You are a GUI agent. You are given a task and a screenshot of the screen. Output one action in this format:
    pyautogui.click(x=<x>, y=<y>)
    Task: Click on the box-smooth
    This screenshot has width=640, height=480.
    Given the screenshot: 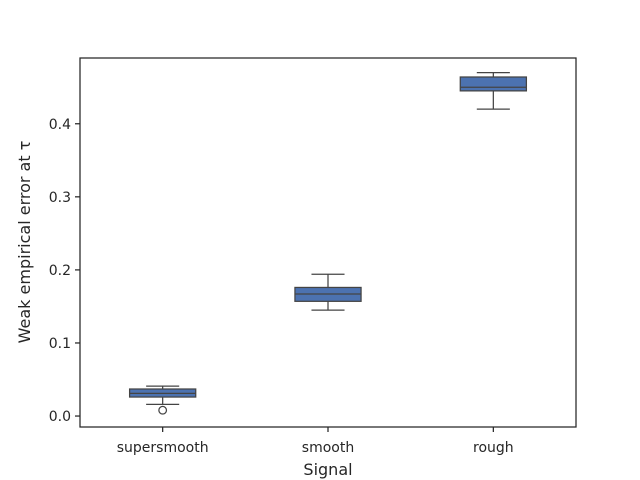 What is the action you would take?
    pyautogui.click(x=328, y=292)
    